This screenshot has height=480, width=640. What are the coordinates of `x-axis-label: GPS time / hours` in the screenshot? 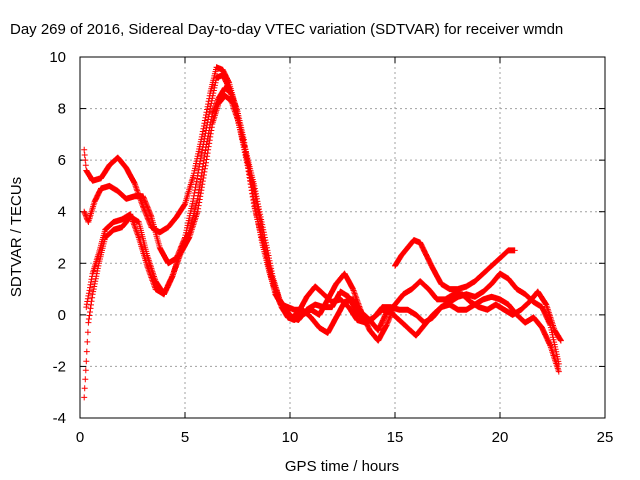 It's located at (342, 466).